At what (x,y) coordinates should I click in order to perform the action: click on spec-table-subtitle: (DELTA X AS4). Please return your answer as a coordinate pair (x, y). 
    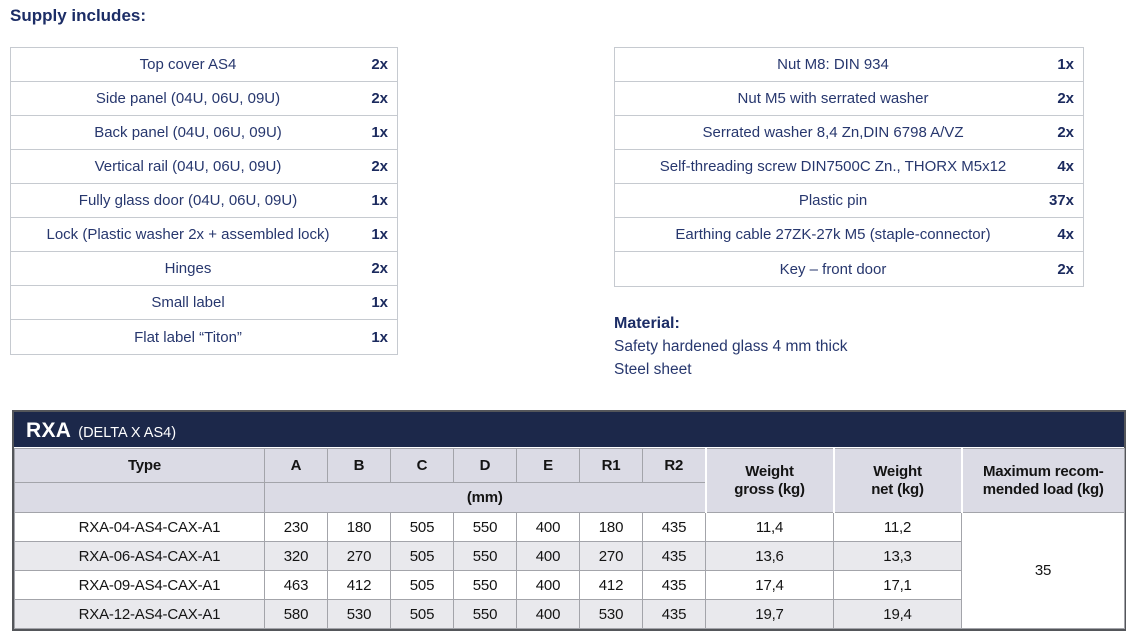
    Looking at the image, I should click on (127, 433).